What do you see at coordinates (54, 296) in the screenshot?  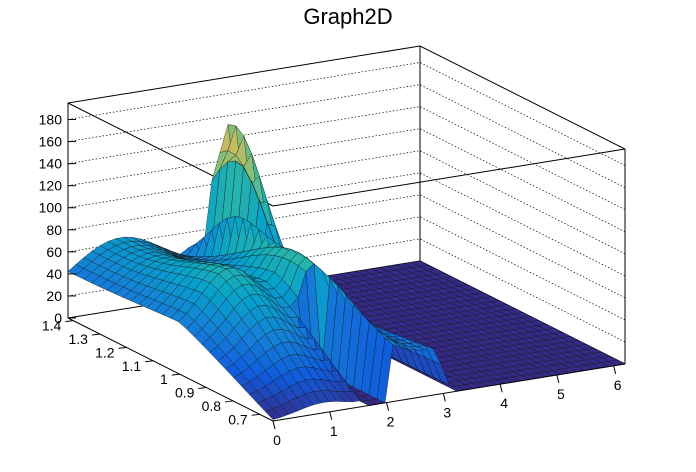 I see `z-tick-label: 20` at bounding box center [54, 296].